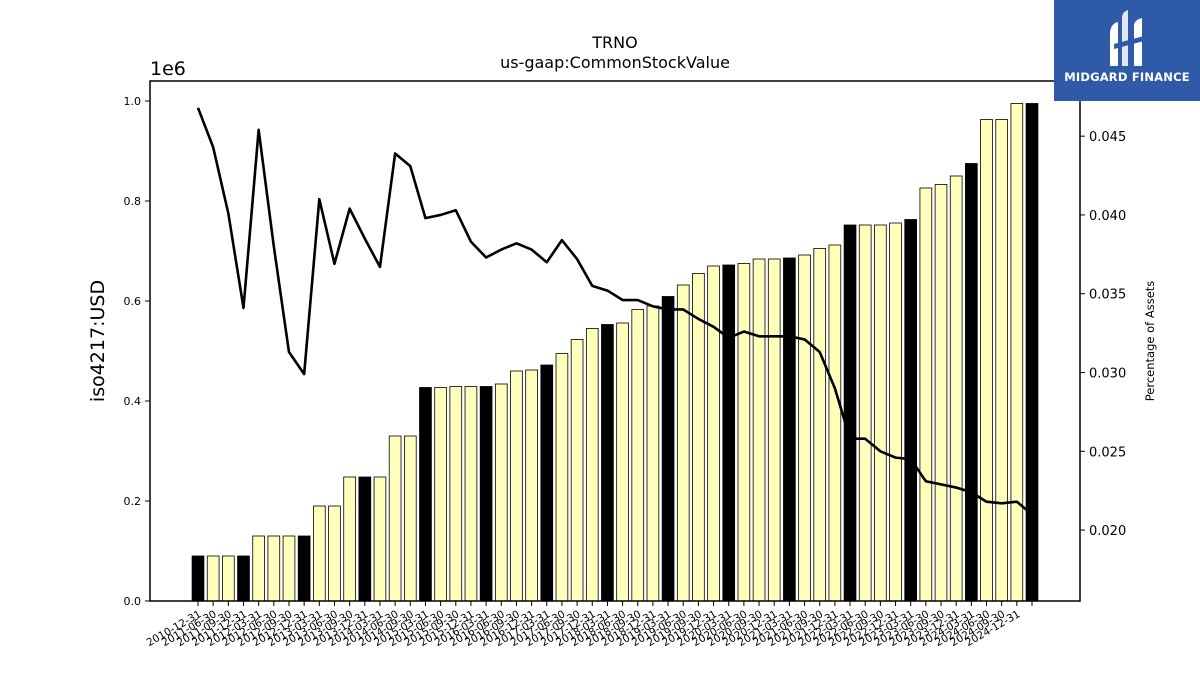 Image resolution: width=1200 pixels, height=675 pixels. Describe the element at coordinates (133, 101) in the screenshot. I see `y-tick-label: 1.0` at that location.